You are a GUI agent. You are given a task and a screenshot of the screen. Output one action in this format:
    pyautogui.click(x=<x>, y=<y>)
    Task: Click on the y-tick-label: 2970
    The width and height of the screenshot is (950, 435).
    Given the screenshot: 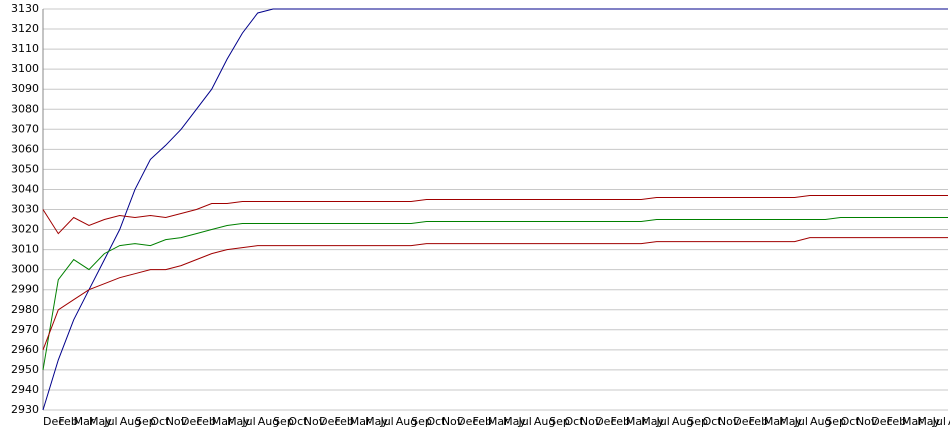 What is the action you would take?
    pyautogui.click(x=25, y=329)
    